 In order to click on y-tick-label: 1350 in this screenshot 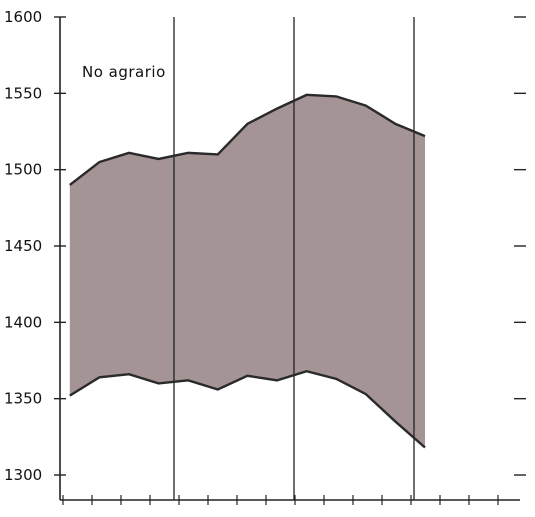, I will do `click(23, 399)`.